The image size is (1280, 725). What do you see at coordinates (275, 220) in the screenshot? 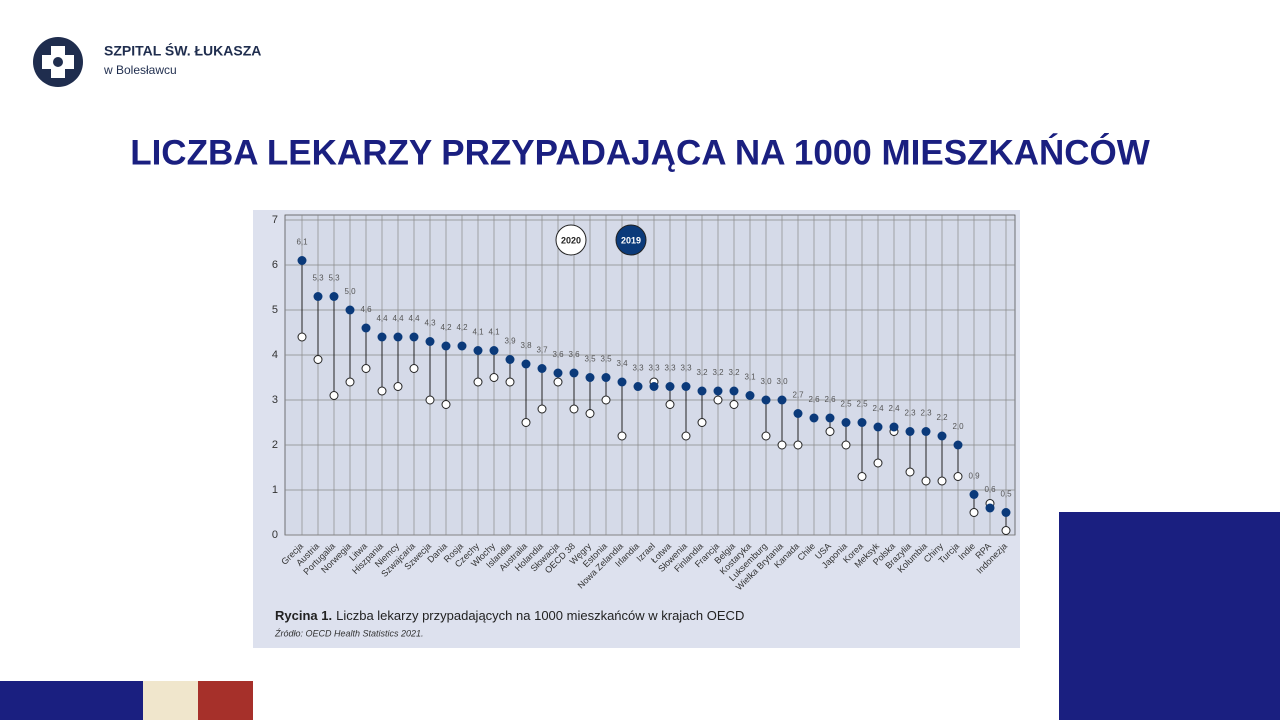
I see `y-tick-label: 7` at bounding box center [275, 220].